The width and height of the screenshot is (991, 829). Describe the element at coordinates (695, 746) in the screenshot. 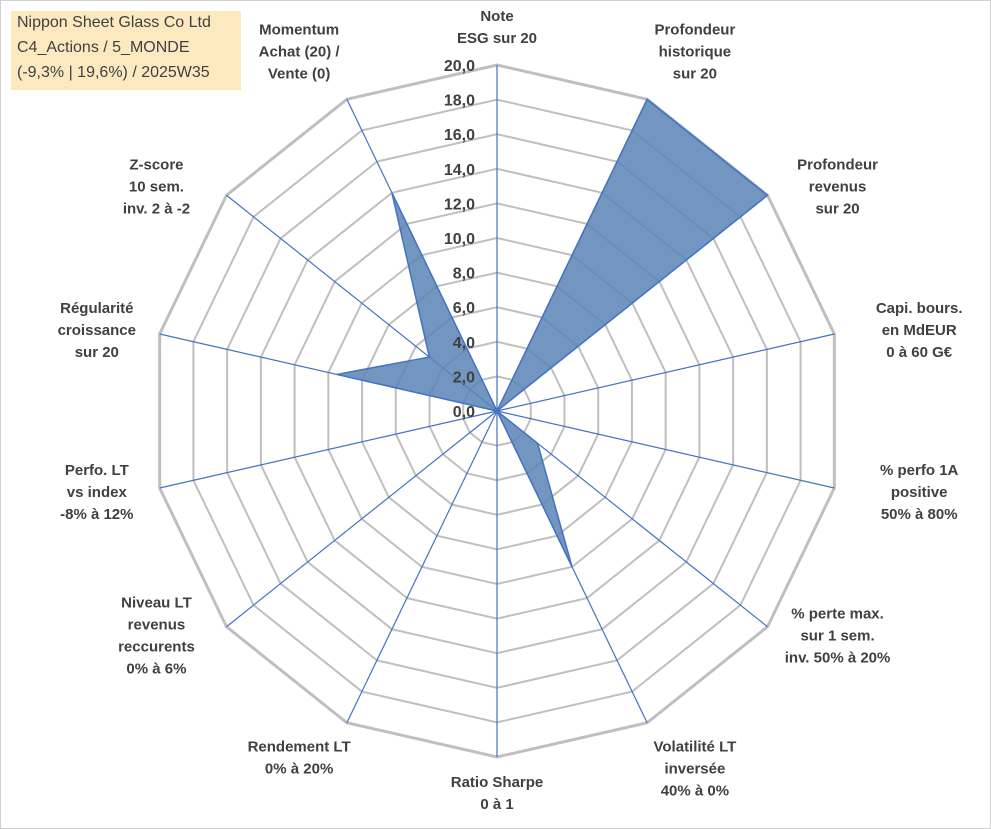

I see `axis-label-line: Volatilité LT` at that location.